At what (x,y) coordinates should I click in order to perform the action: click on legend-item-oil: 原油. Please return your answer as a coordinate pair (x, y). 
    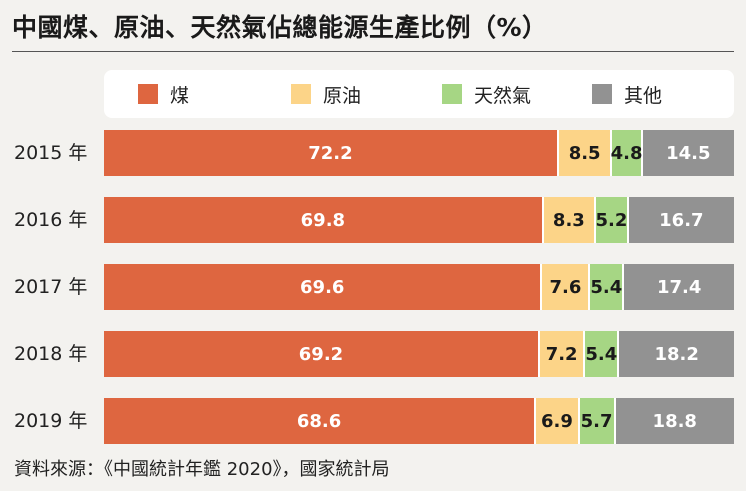
    Looking at the image, I should click on (326, 94).